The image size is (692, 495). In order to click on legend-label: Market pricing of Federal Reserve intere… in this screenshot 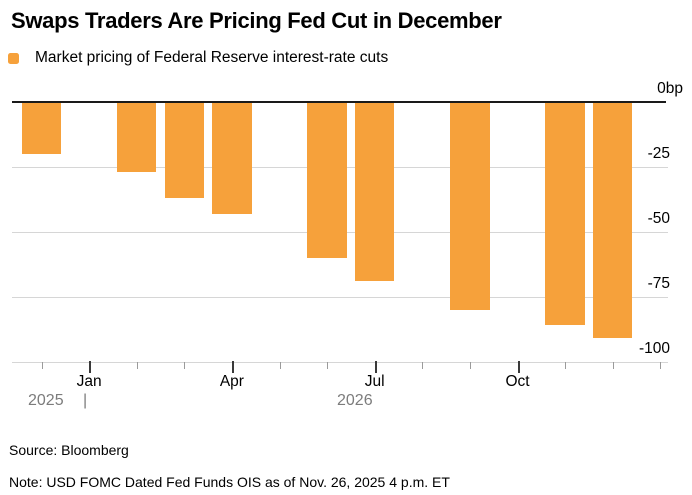, I will do `click(212, 57)`.